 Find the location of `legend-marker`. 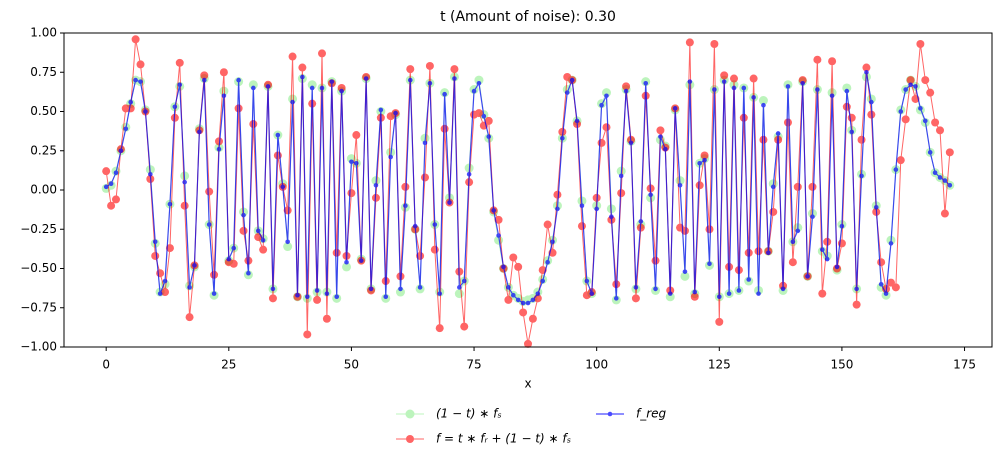

legend-marker is located at coordinates (410, 414).